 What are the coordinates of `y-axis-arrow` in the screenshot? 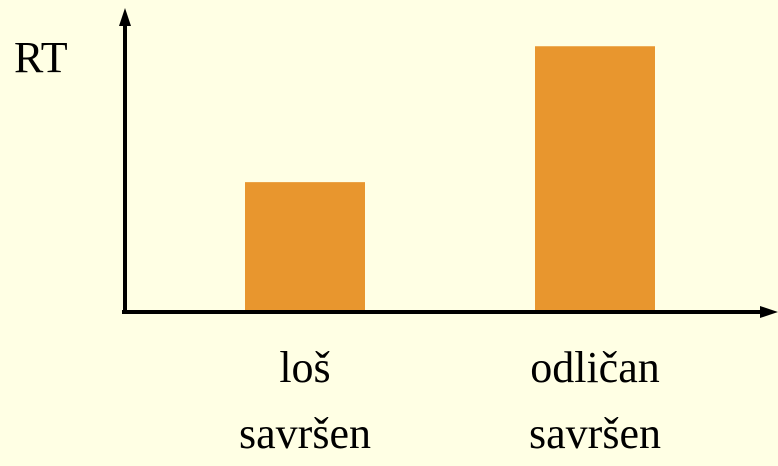 It's located at (125, 17).